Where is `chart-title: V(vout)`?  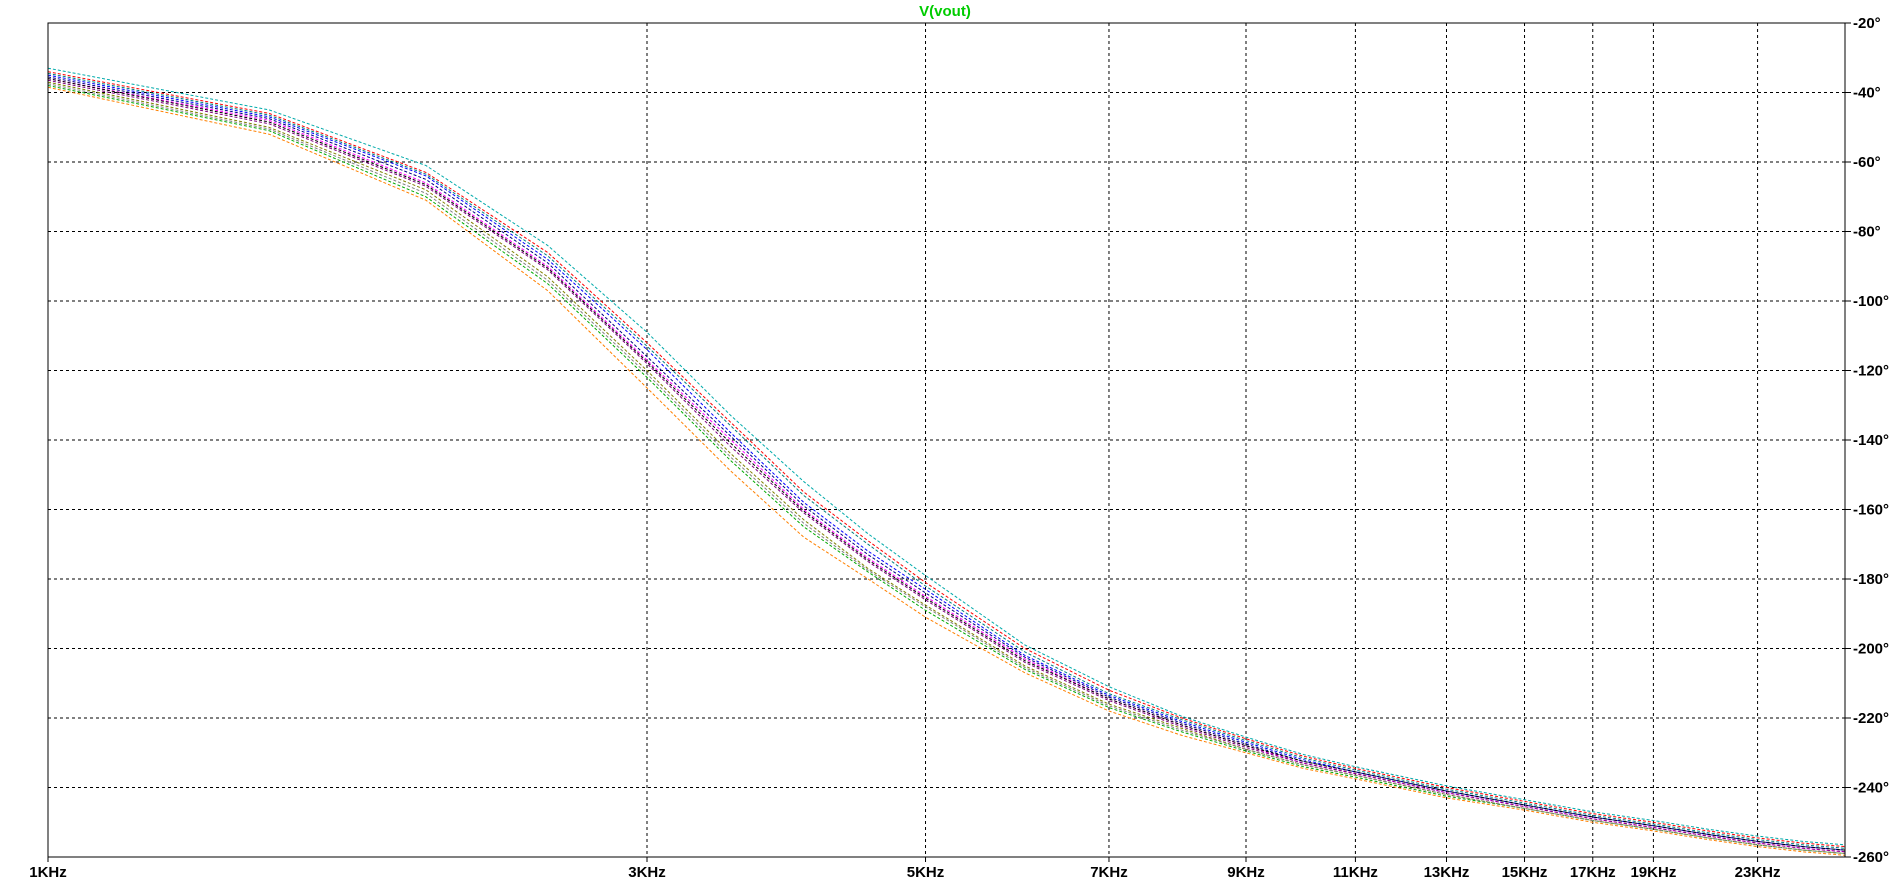
chart-title: V(vout) is located at coordinates (945, 11).